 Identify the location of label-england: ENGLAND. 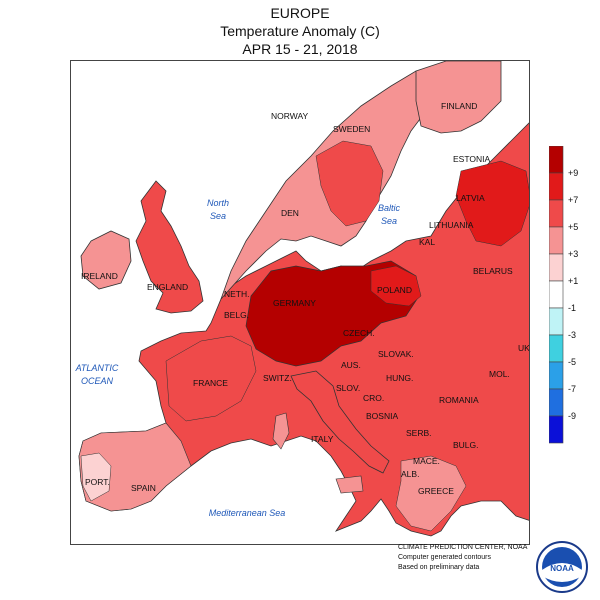
(167, 287).